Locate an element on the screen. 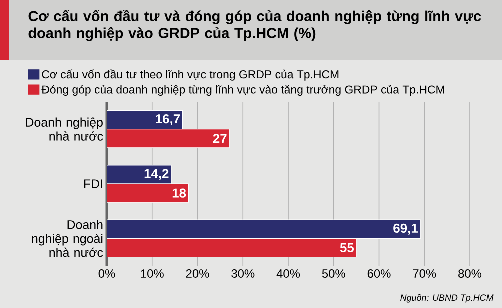  chart-title: Cơ cấu vốn đầu tư và đóng góp của doanh nghiệp từng lĩnh vực doanh nghiệp vào GRDP của Tp.HCM (%) is located at coordinates (255, 26).